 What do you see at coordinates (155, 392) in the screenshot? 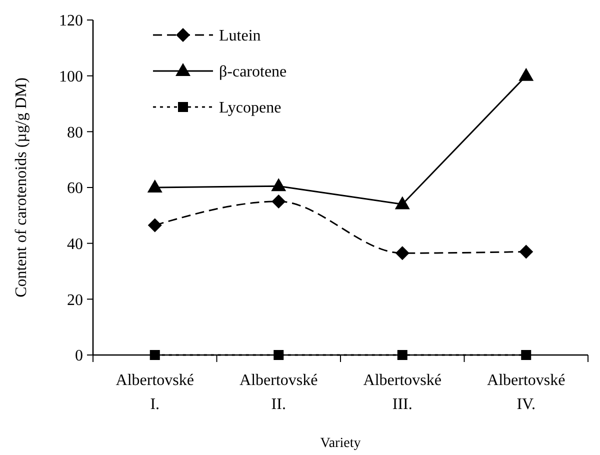
I see `x-tick-label: Albertovské I.` at bounding box center [155, 392].